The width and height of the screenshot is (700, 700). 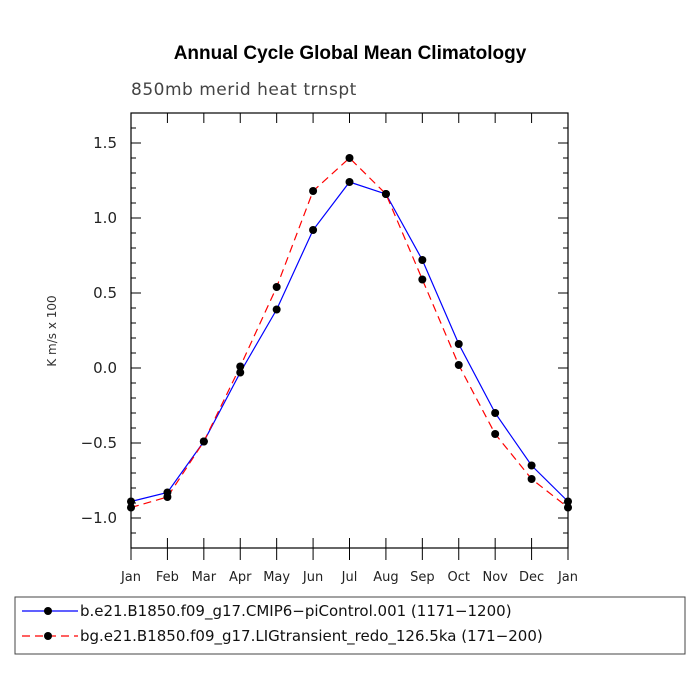 I want to click on y-tick-label: 1.0, so click(x=105, y=218).